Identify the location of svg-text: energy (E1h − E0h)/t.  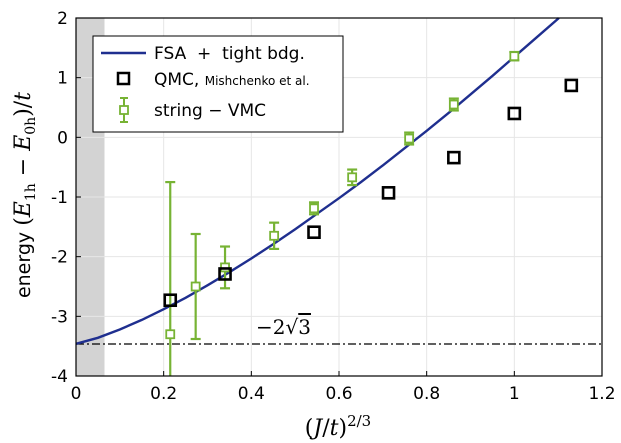
(25, 195).